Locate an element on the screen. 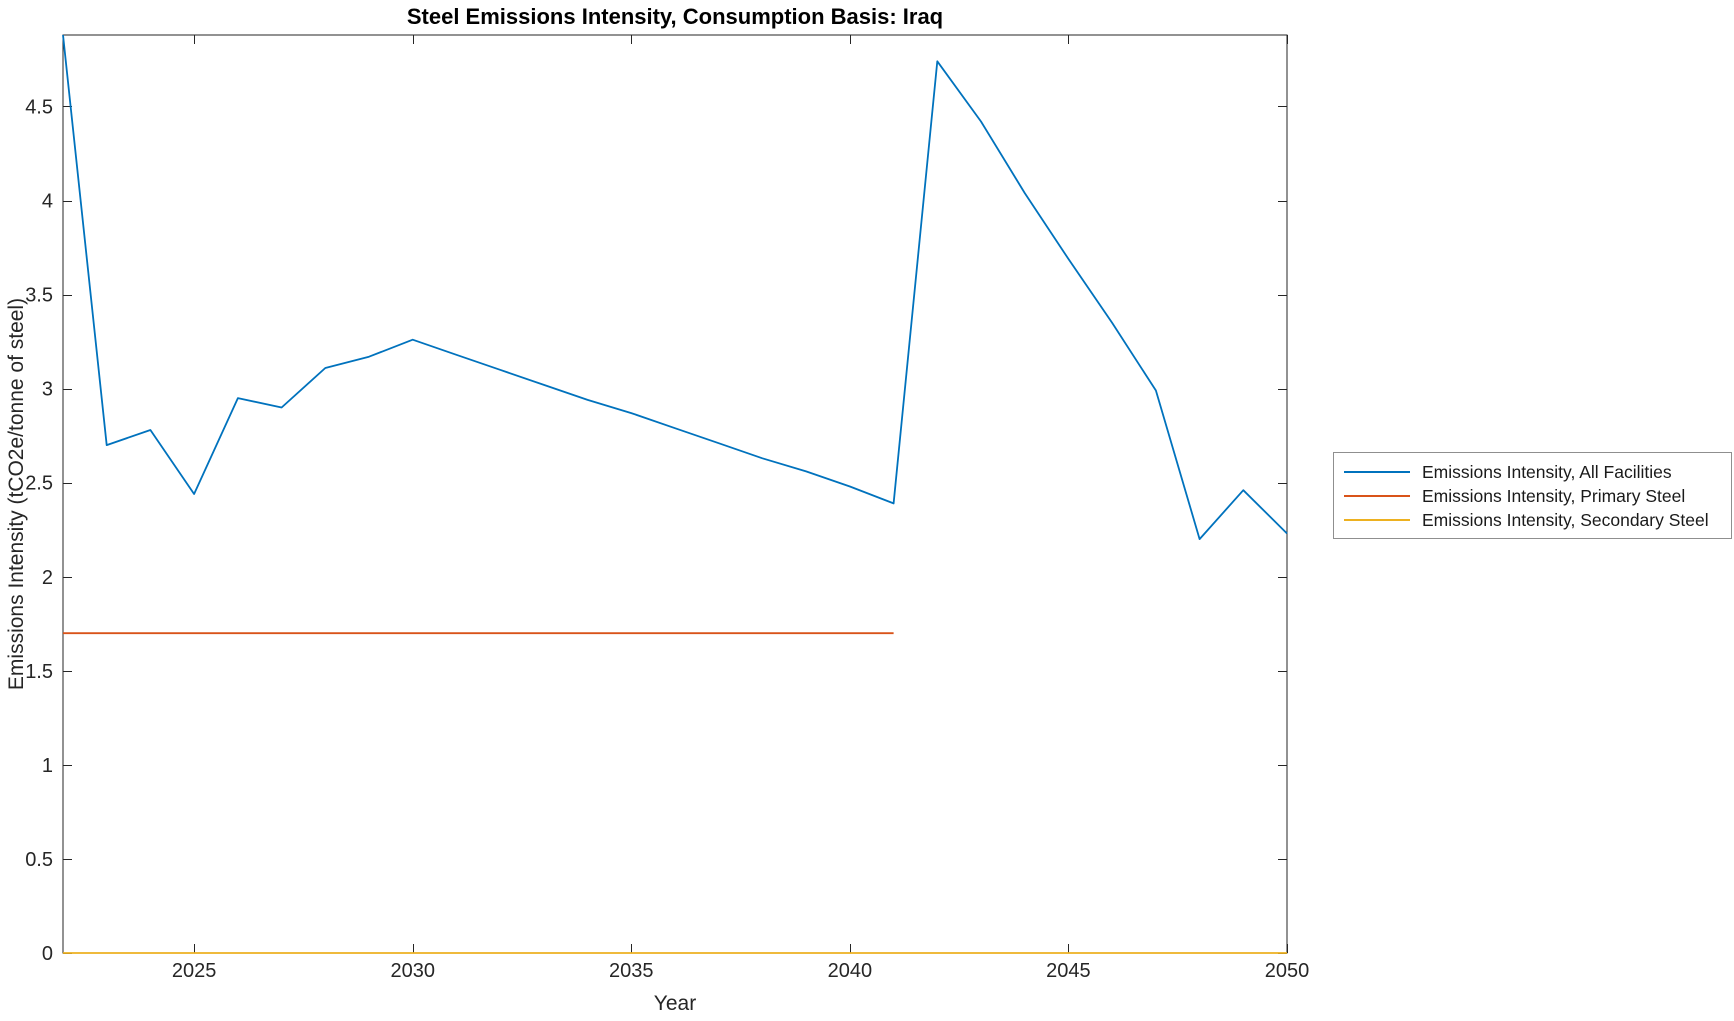 The image size is (1734, 1021). legend-label-primary-steel: Emissions Intensity, Primary Steel is located at coordinates (1554, 495).